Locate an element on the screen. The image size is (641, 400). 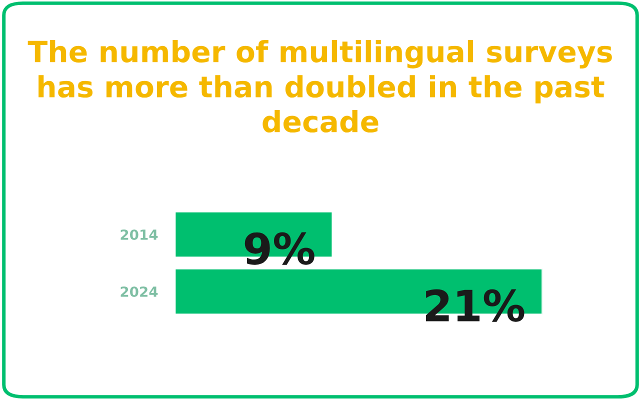
y-tick-label: 2024 is located at coordinates (139, 291).